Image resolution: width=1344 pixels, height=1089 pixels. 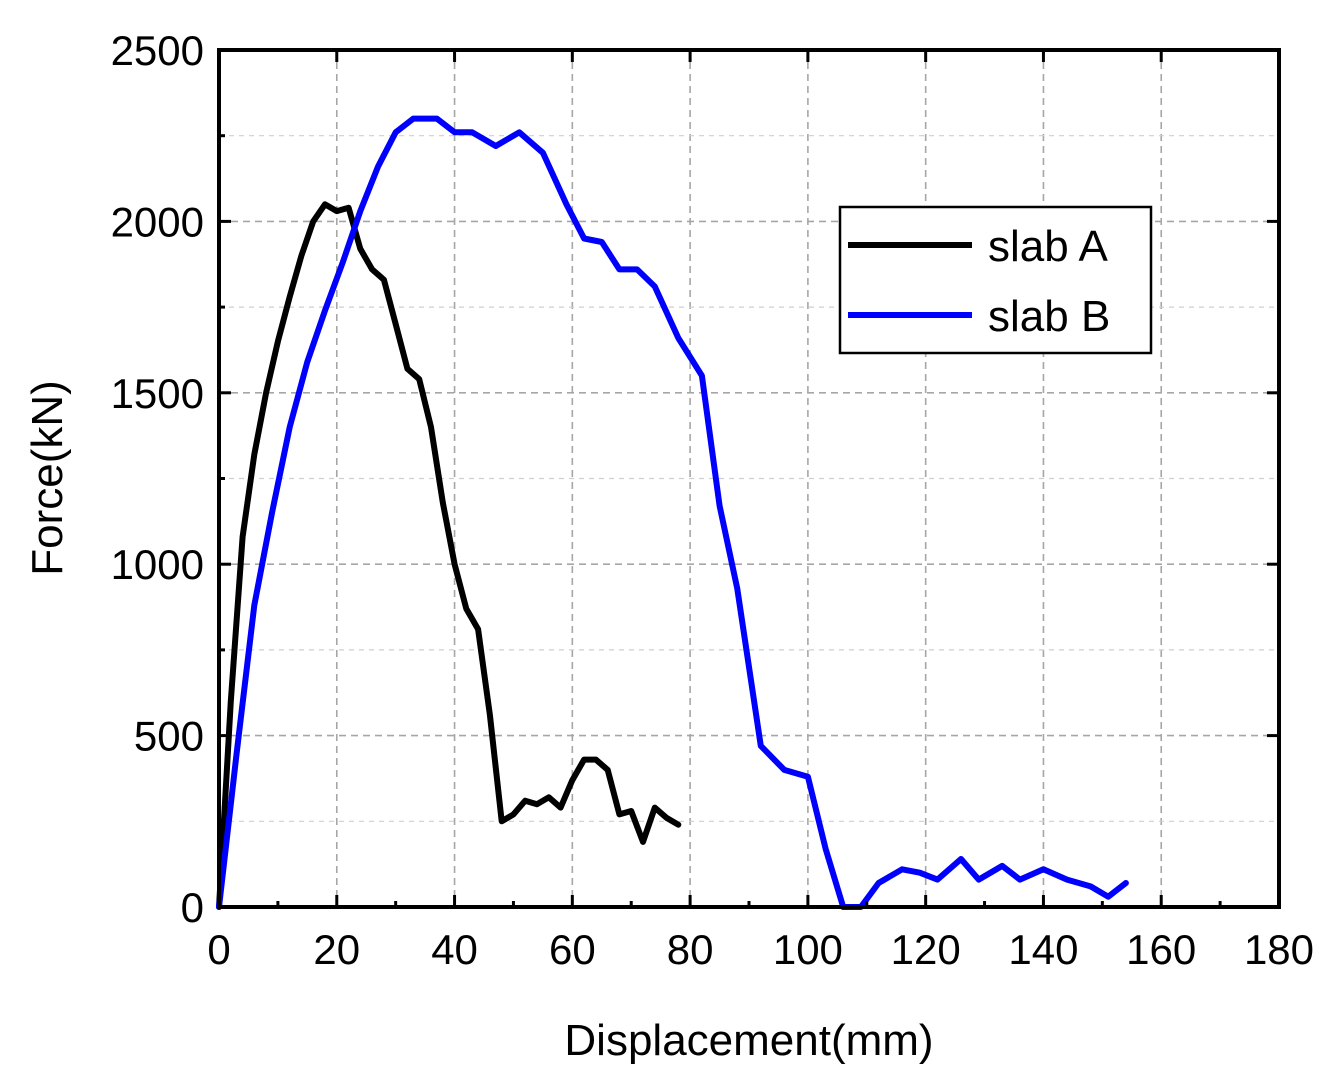 What do you see at coordinates (218, 949) in the screenshot?
I see `x-tick-label: 0` at bounding box center [218, 949].